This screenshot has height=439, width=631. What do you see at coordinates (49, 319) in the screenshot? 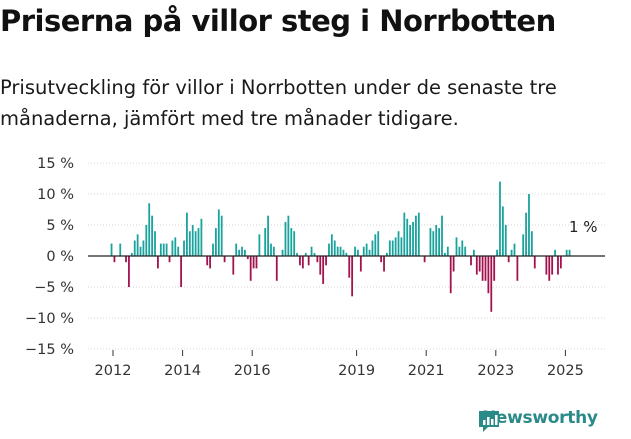
I see `y-tick-label: −10 %` at bounding box center [49, 319].